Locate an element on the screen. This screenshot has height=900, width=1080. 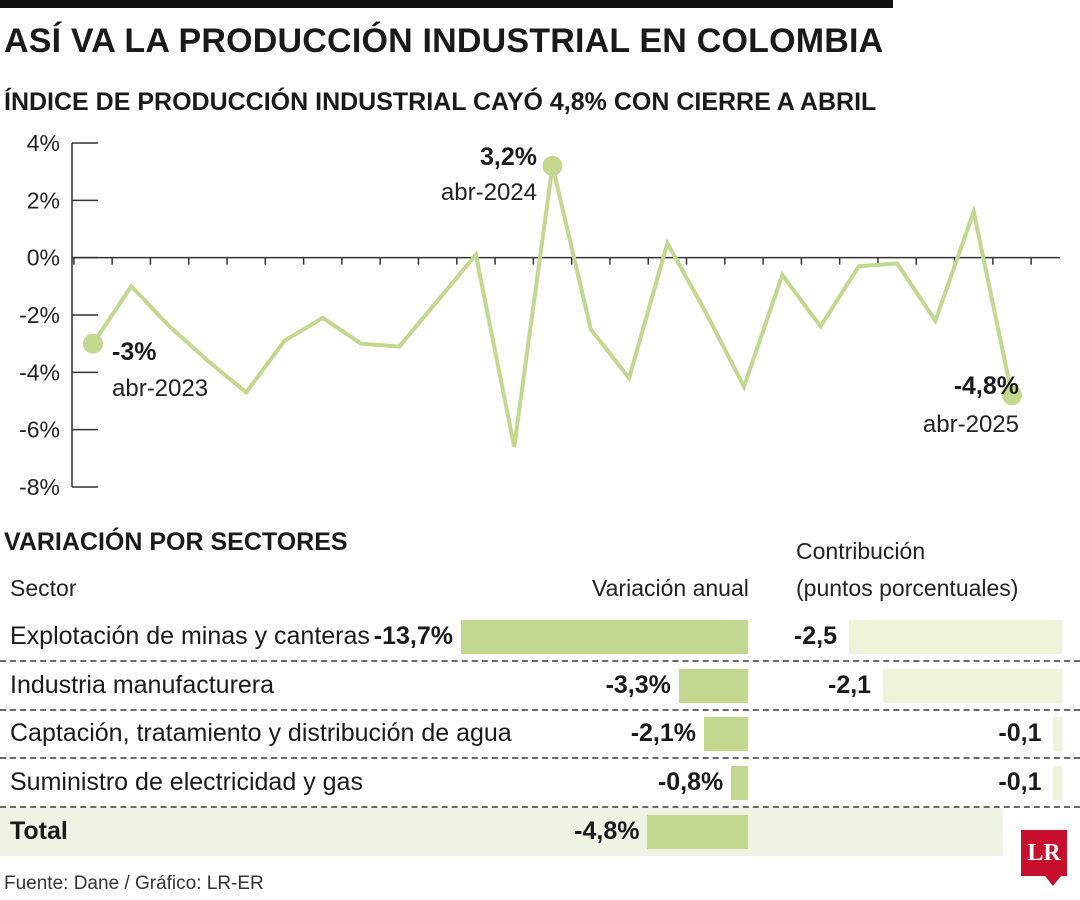
lr-logo: LR is located at coordinates (1044, 853).